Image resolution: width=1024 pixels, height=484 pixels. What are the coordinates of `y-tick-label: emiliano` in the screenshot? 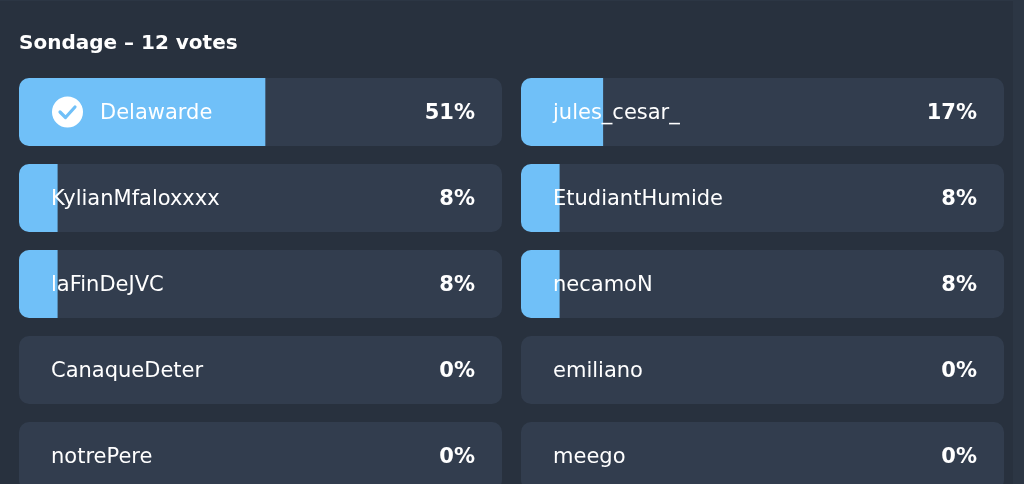 It's located at (598, 370).